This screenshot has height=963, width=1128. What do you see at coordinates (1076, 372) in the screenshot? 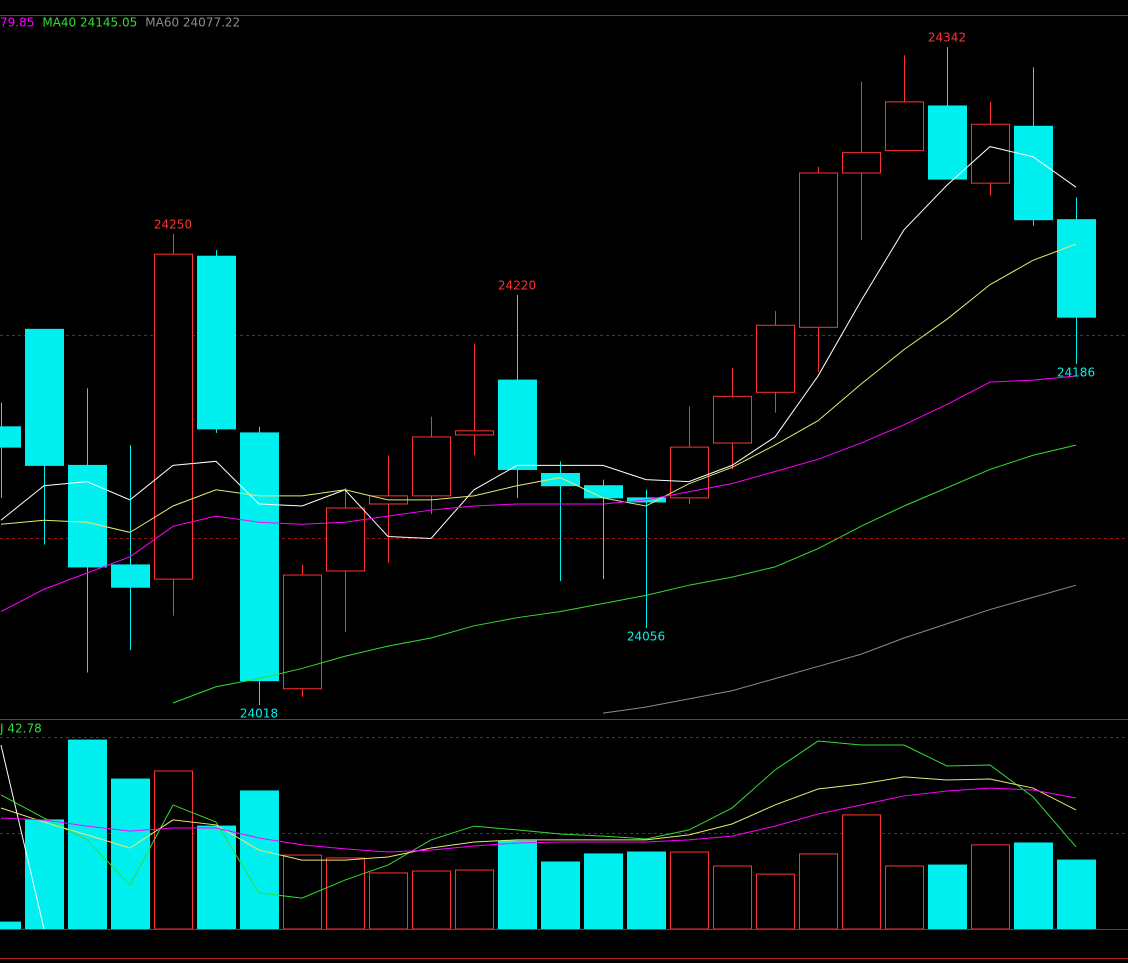
I see `low-label: 24186` at bounding box center [1076, 372].